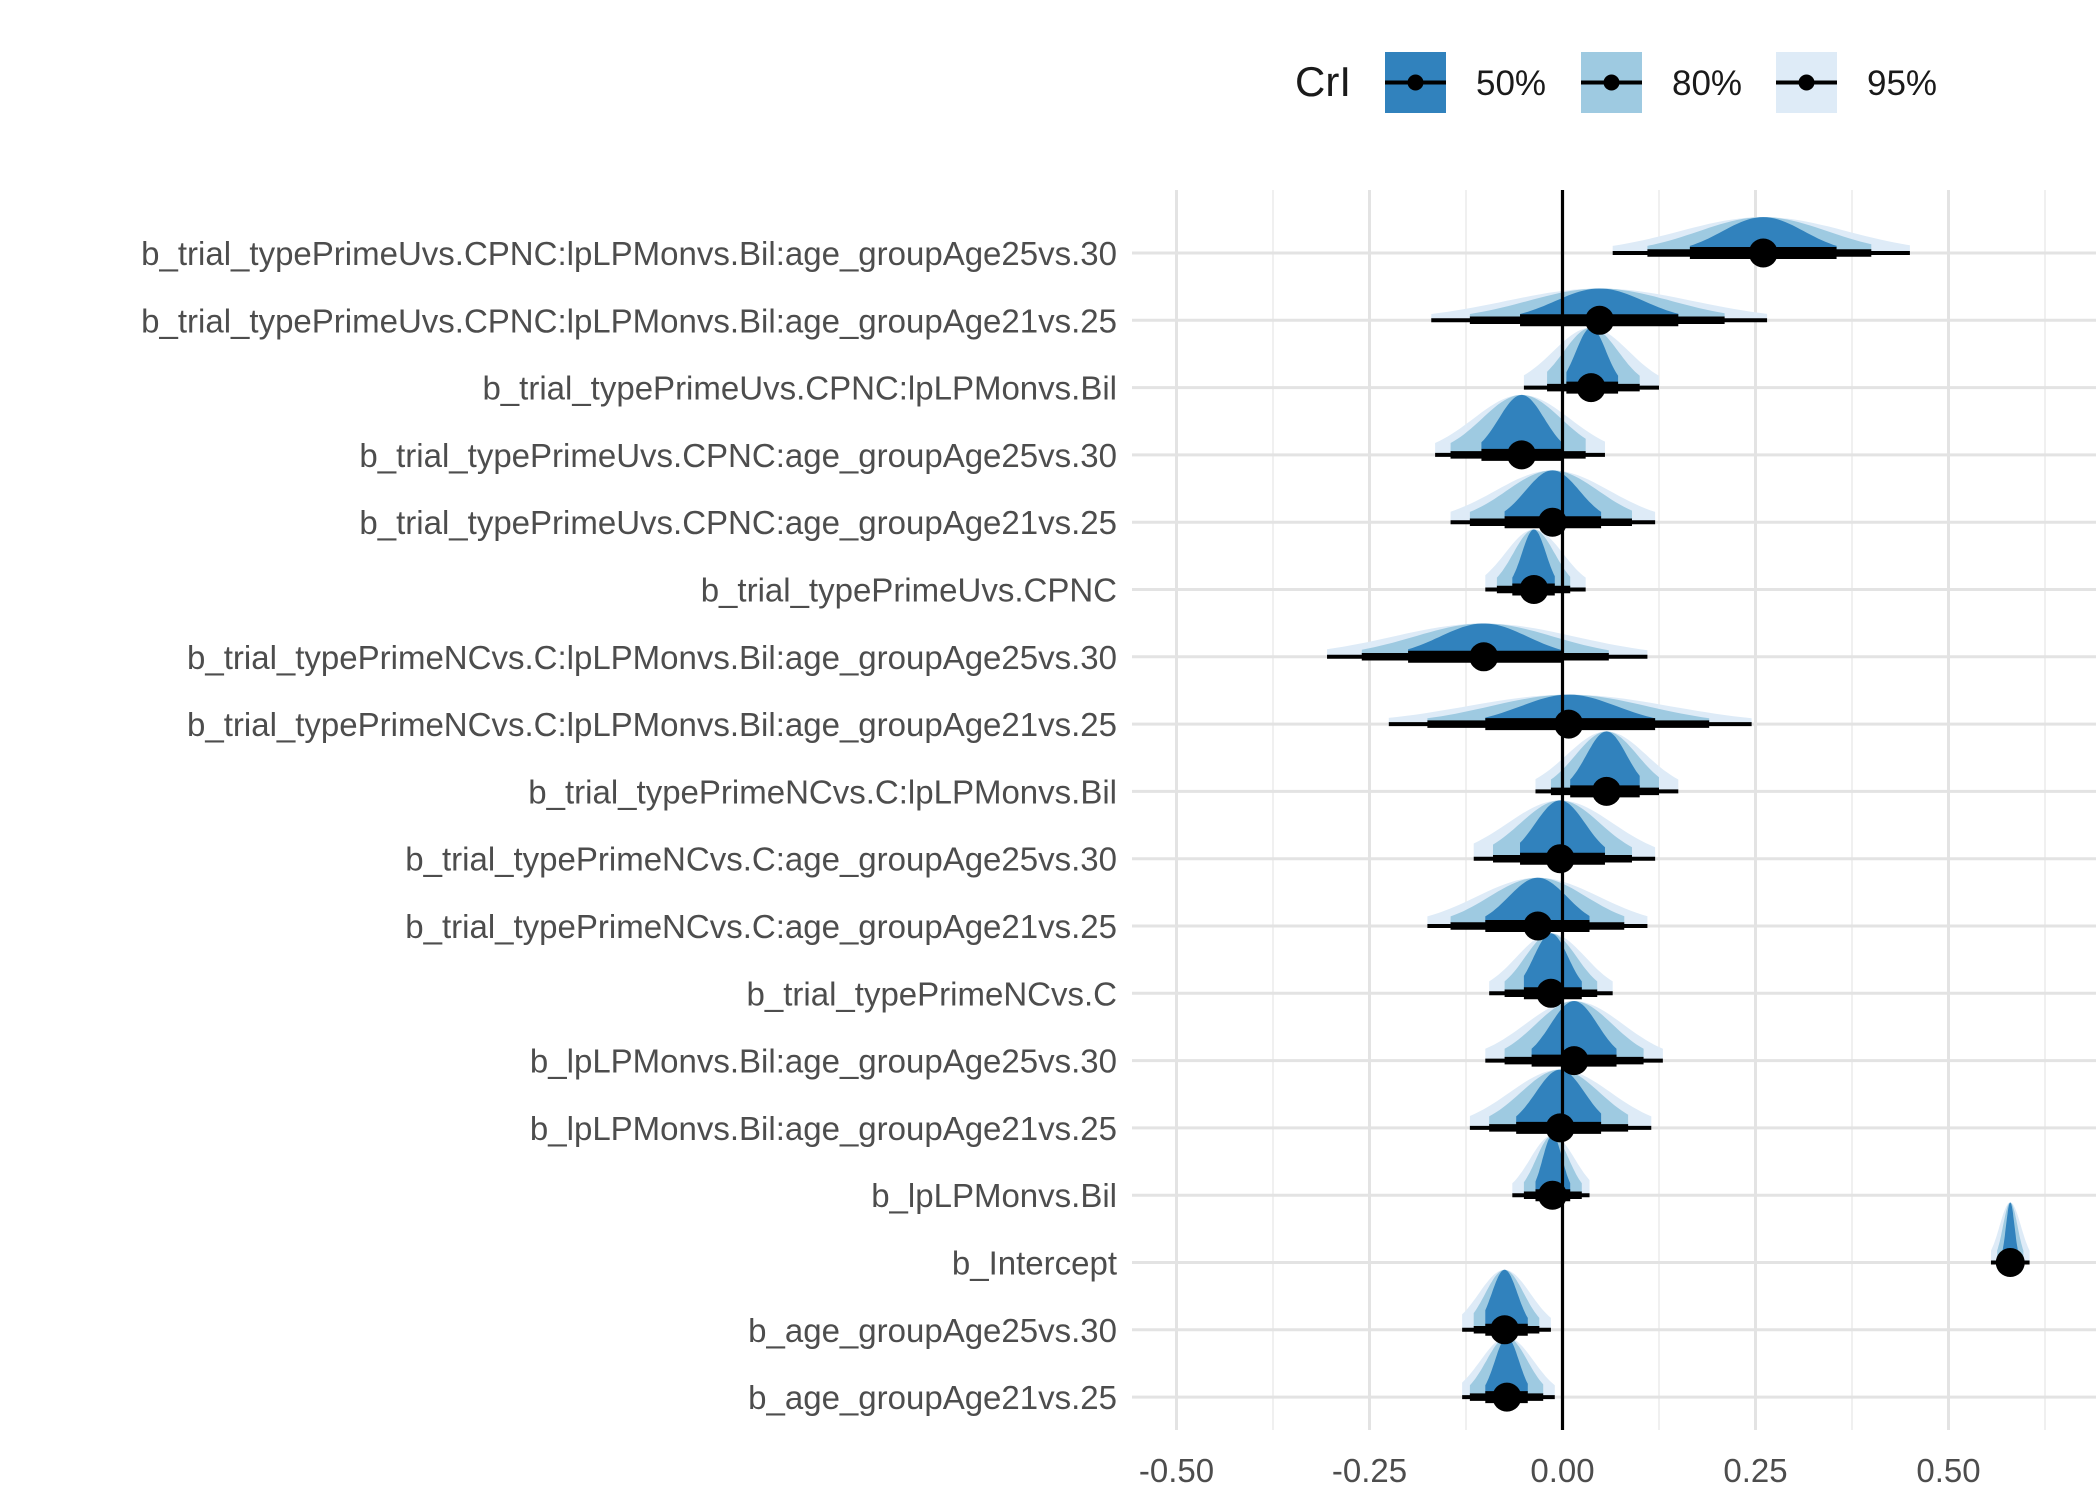 The width and height of the screenshot is (2100, 1500). Describe the element at coordinates (994, 1195) in the screenshot. I see `y-tick-label: b_lpLPMonvs.Bil` at that location.